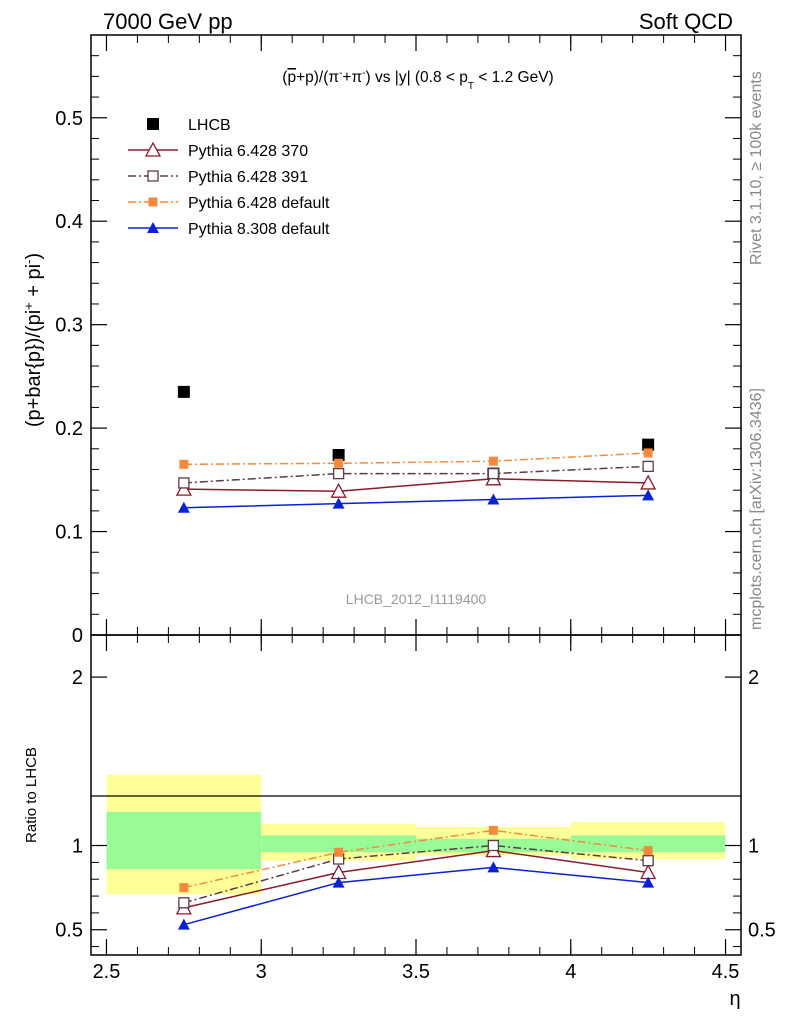  What do you see at coordinates (248, 151) in the screenshot?
I see `legend-label: Pythia 6.428 370` at bounding box center [248, 151].